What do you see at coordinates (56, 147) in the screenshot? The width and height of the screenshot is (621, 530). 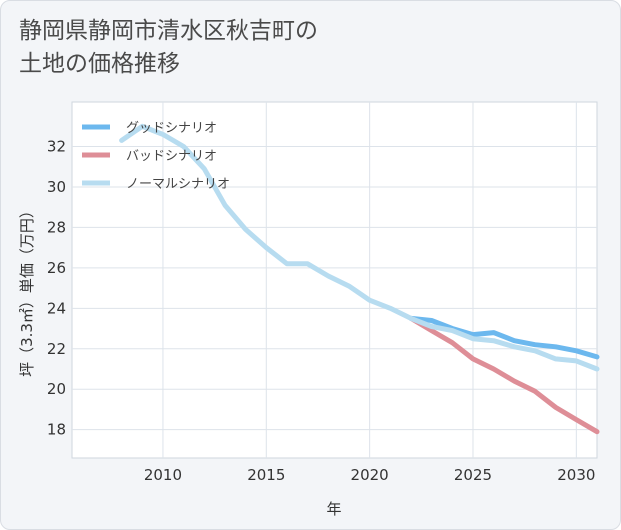 I see `y-tick-label: 32` at bounding box center [56, 147].